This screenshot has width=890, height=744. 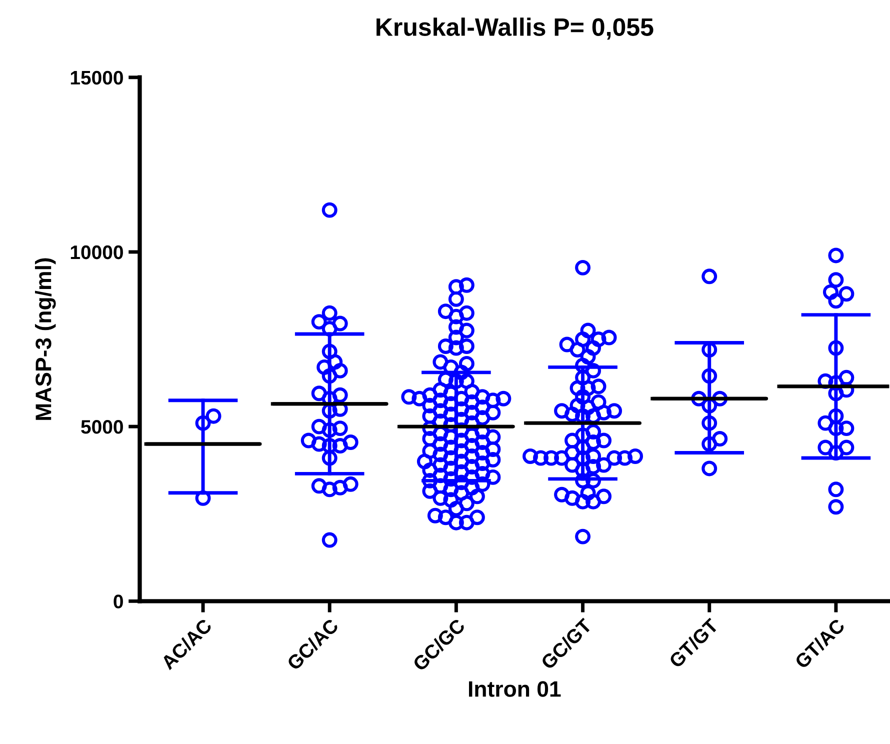 I want to click on x-axis-title: Intron 01, so click(x=514, y=689).